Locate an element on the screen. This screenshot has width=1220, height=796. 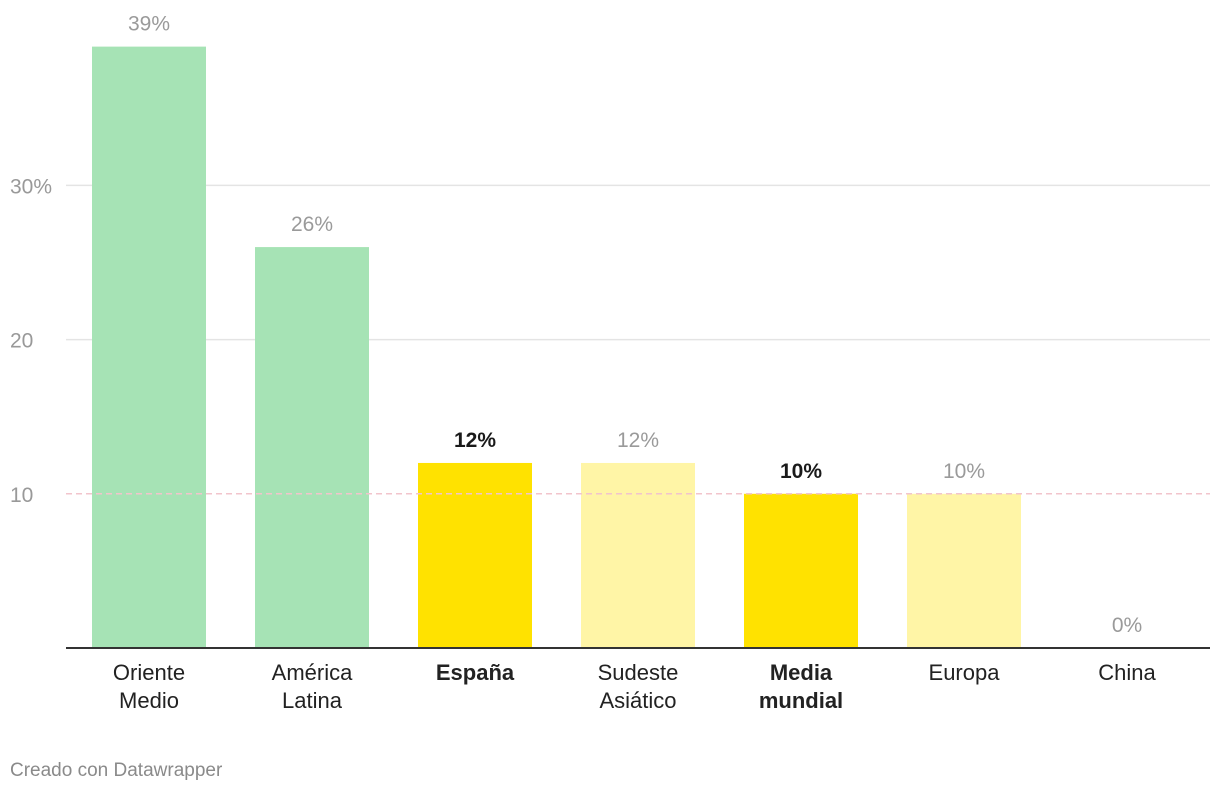
bar-value-label: 0% is located at coordinates (1127, 625).